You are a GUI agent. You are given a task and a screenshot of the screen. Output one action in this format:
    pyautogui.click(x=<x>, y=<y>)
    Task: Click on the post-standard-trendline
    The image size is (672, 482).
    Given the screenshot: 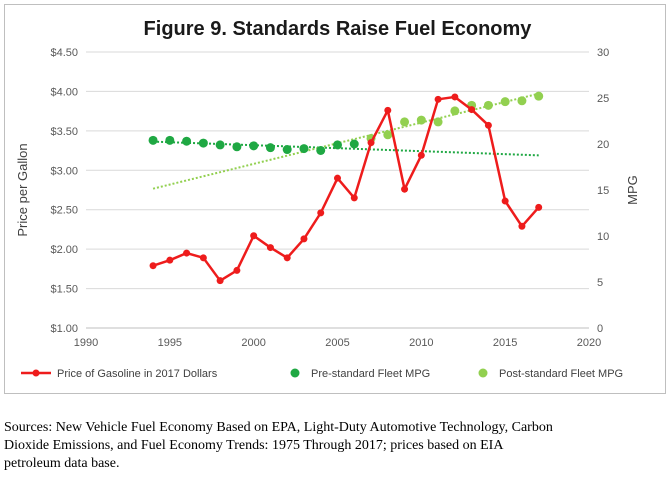 What is the action you would take?
    pyautogui.click(x=345, y=141)
    